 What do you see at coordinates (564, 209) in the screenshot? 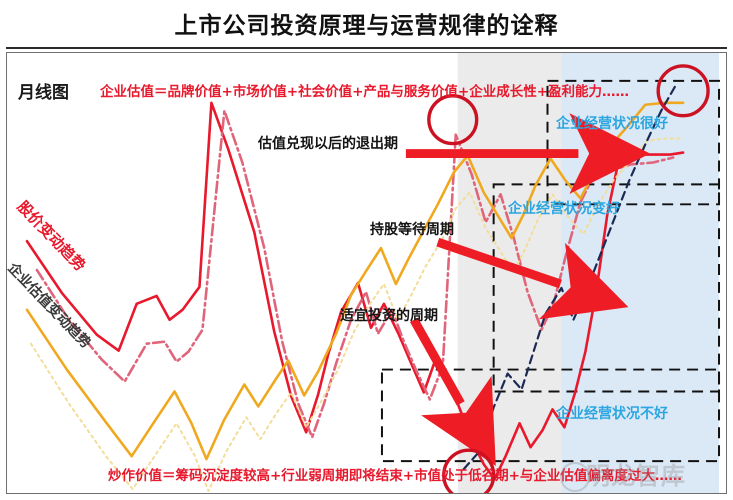
I see `zone-label-better: 企业经营状况变好` at bounding box center [564, 209].